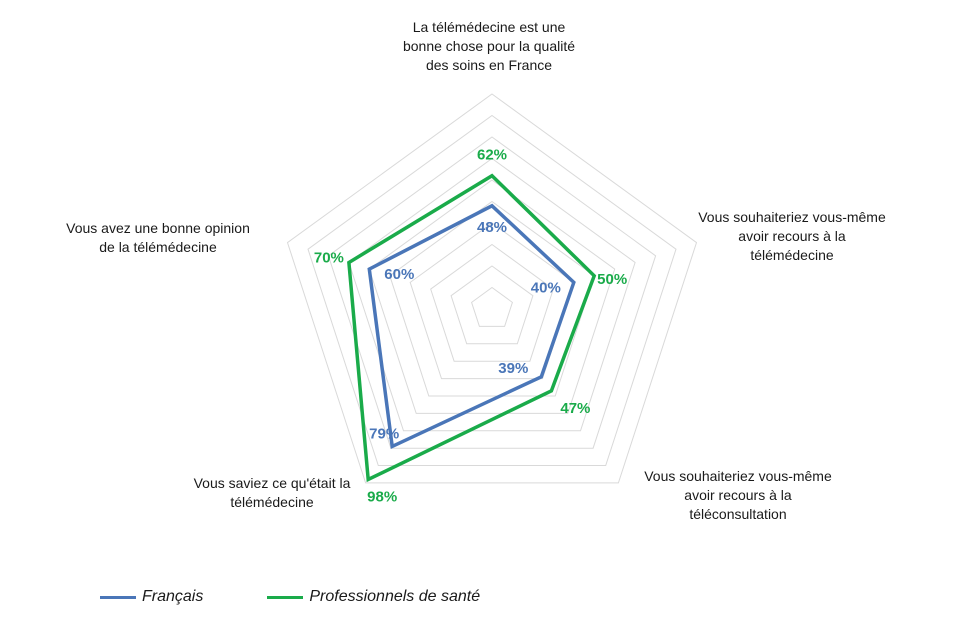  Describe the element at coordinates (285, 597) in the screenshot. I see `legend-swatch-professionnels` at that location.